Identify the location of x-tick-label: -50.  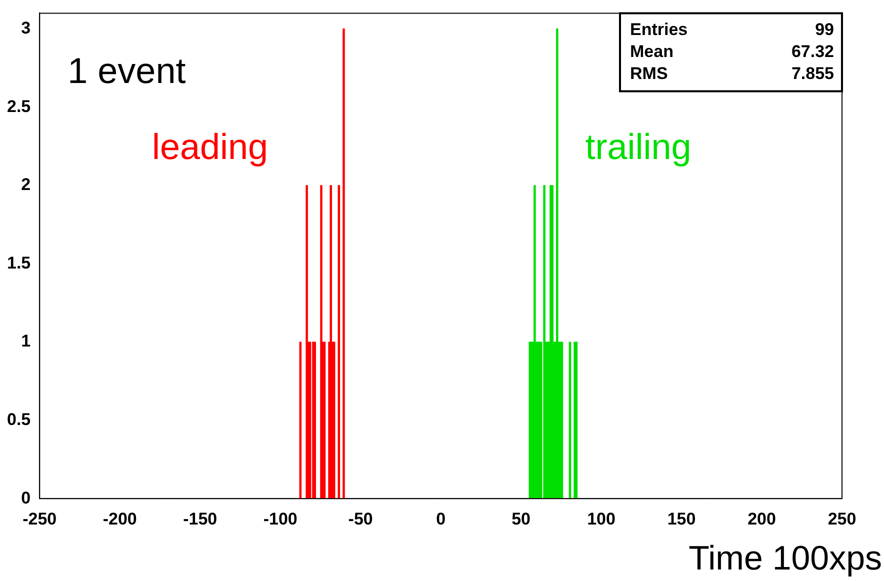
(360, 518).